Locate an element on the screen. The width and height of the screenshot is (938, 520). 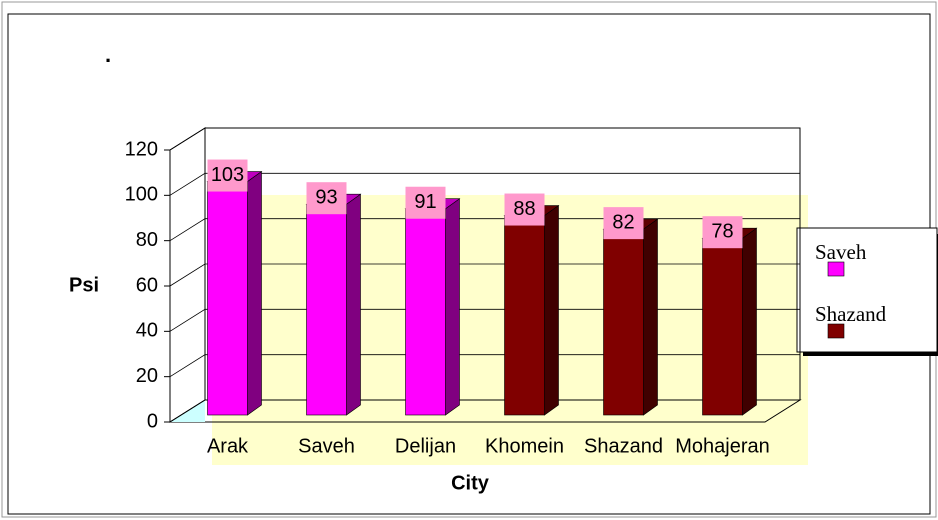
x-axis-label: City is located at coordinates (470, 483).